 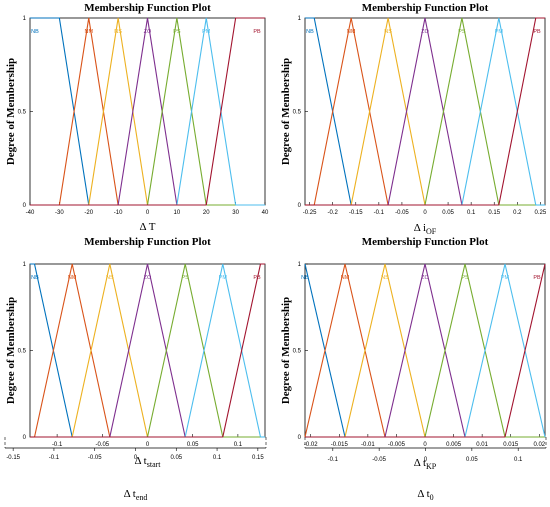 What do you see at coordinates (142, 497) in the screenshot?
I see `secondary-x-axis-label-subscript: end` at bounding box center [142, 497].